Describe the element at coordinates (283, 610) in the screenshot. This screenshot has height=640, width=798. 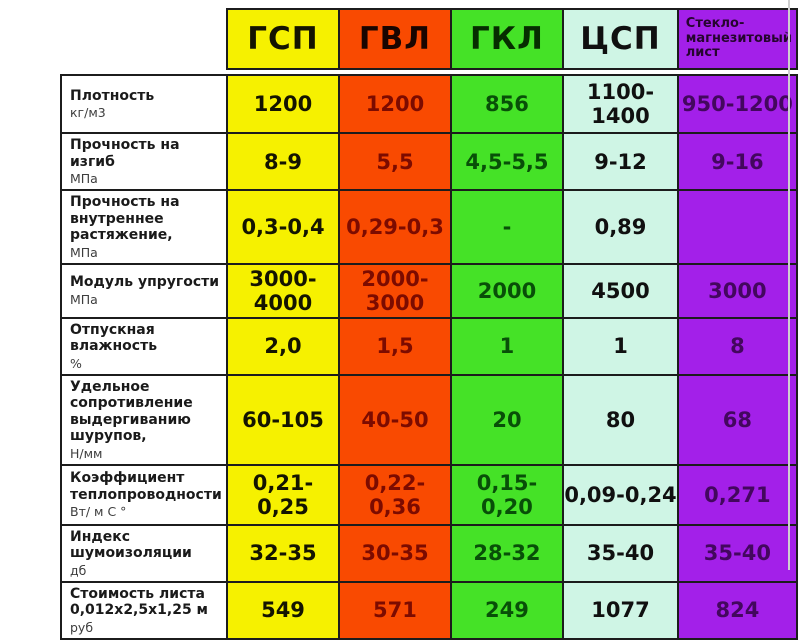
I see `cell-value: 549` at that location.